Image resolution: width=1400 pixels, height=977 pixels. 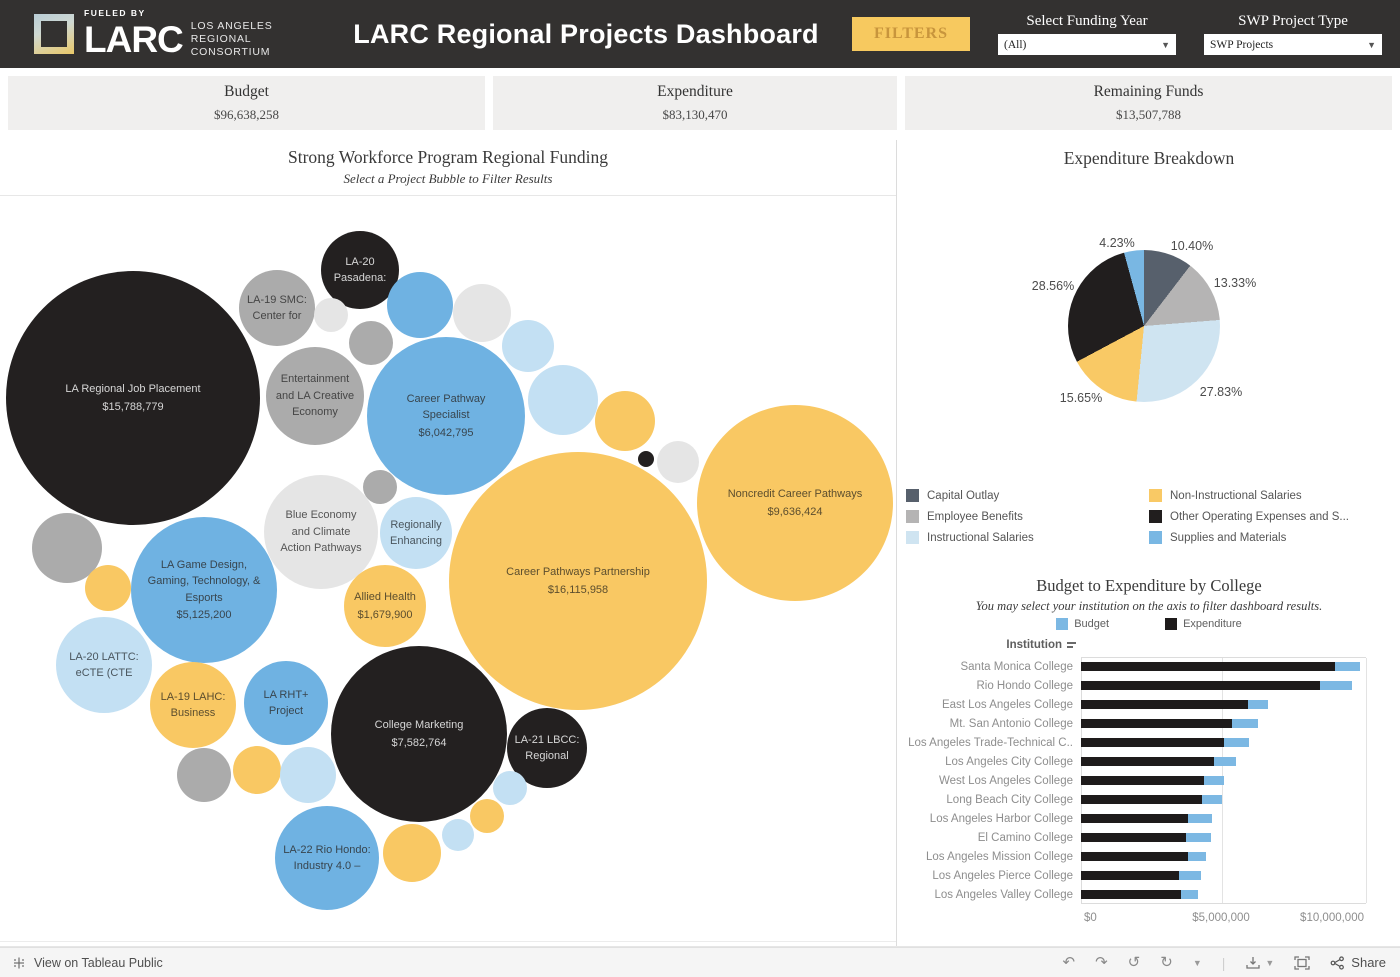 I want to click on project-bubble: Career Pathway Specialist $6,042,795, so click(x=446, y=416).